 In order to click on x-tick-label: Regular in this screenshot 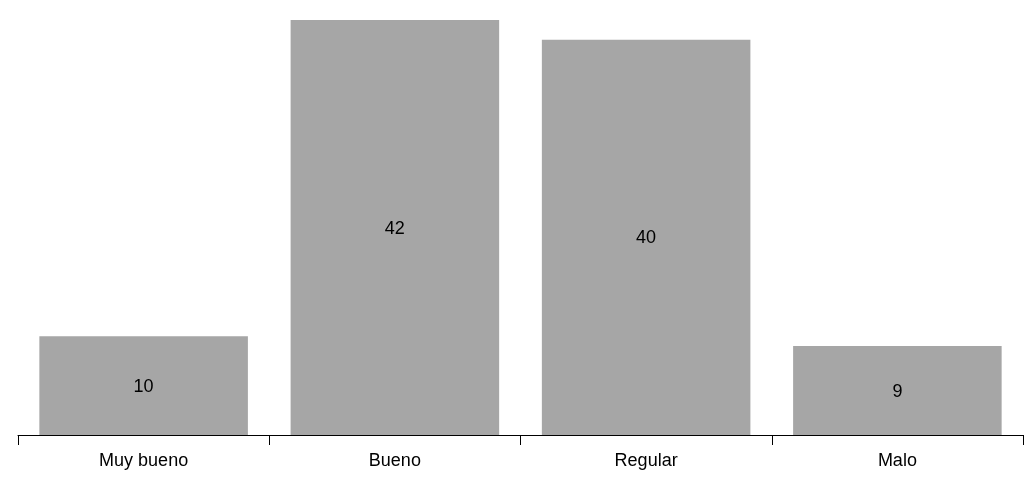, I will do `click(646, 460)`.